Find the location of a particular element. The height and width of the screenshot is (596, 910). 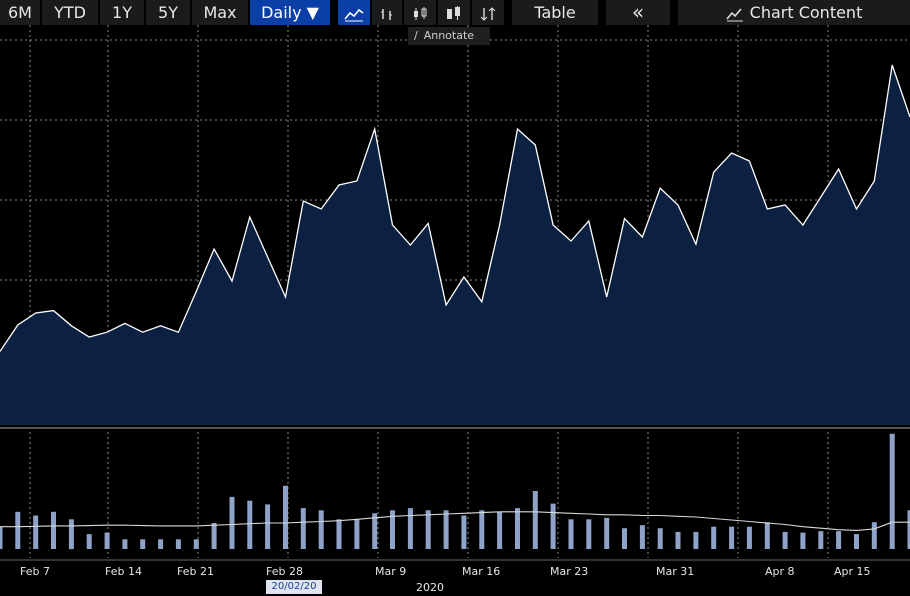

line-chart-button is located at coordinates (354, 12).